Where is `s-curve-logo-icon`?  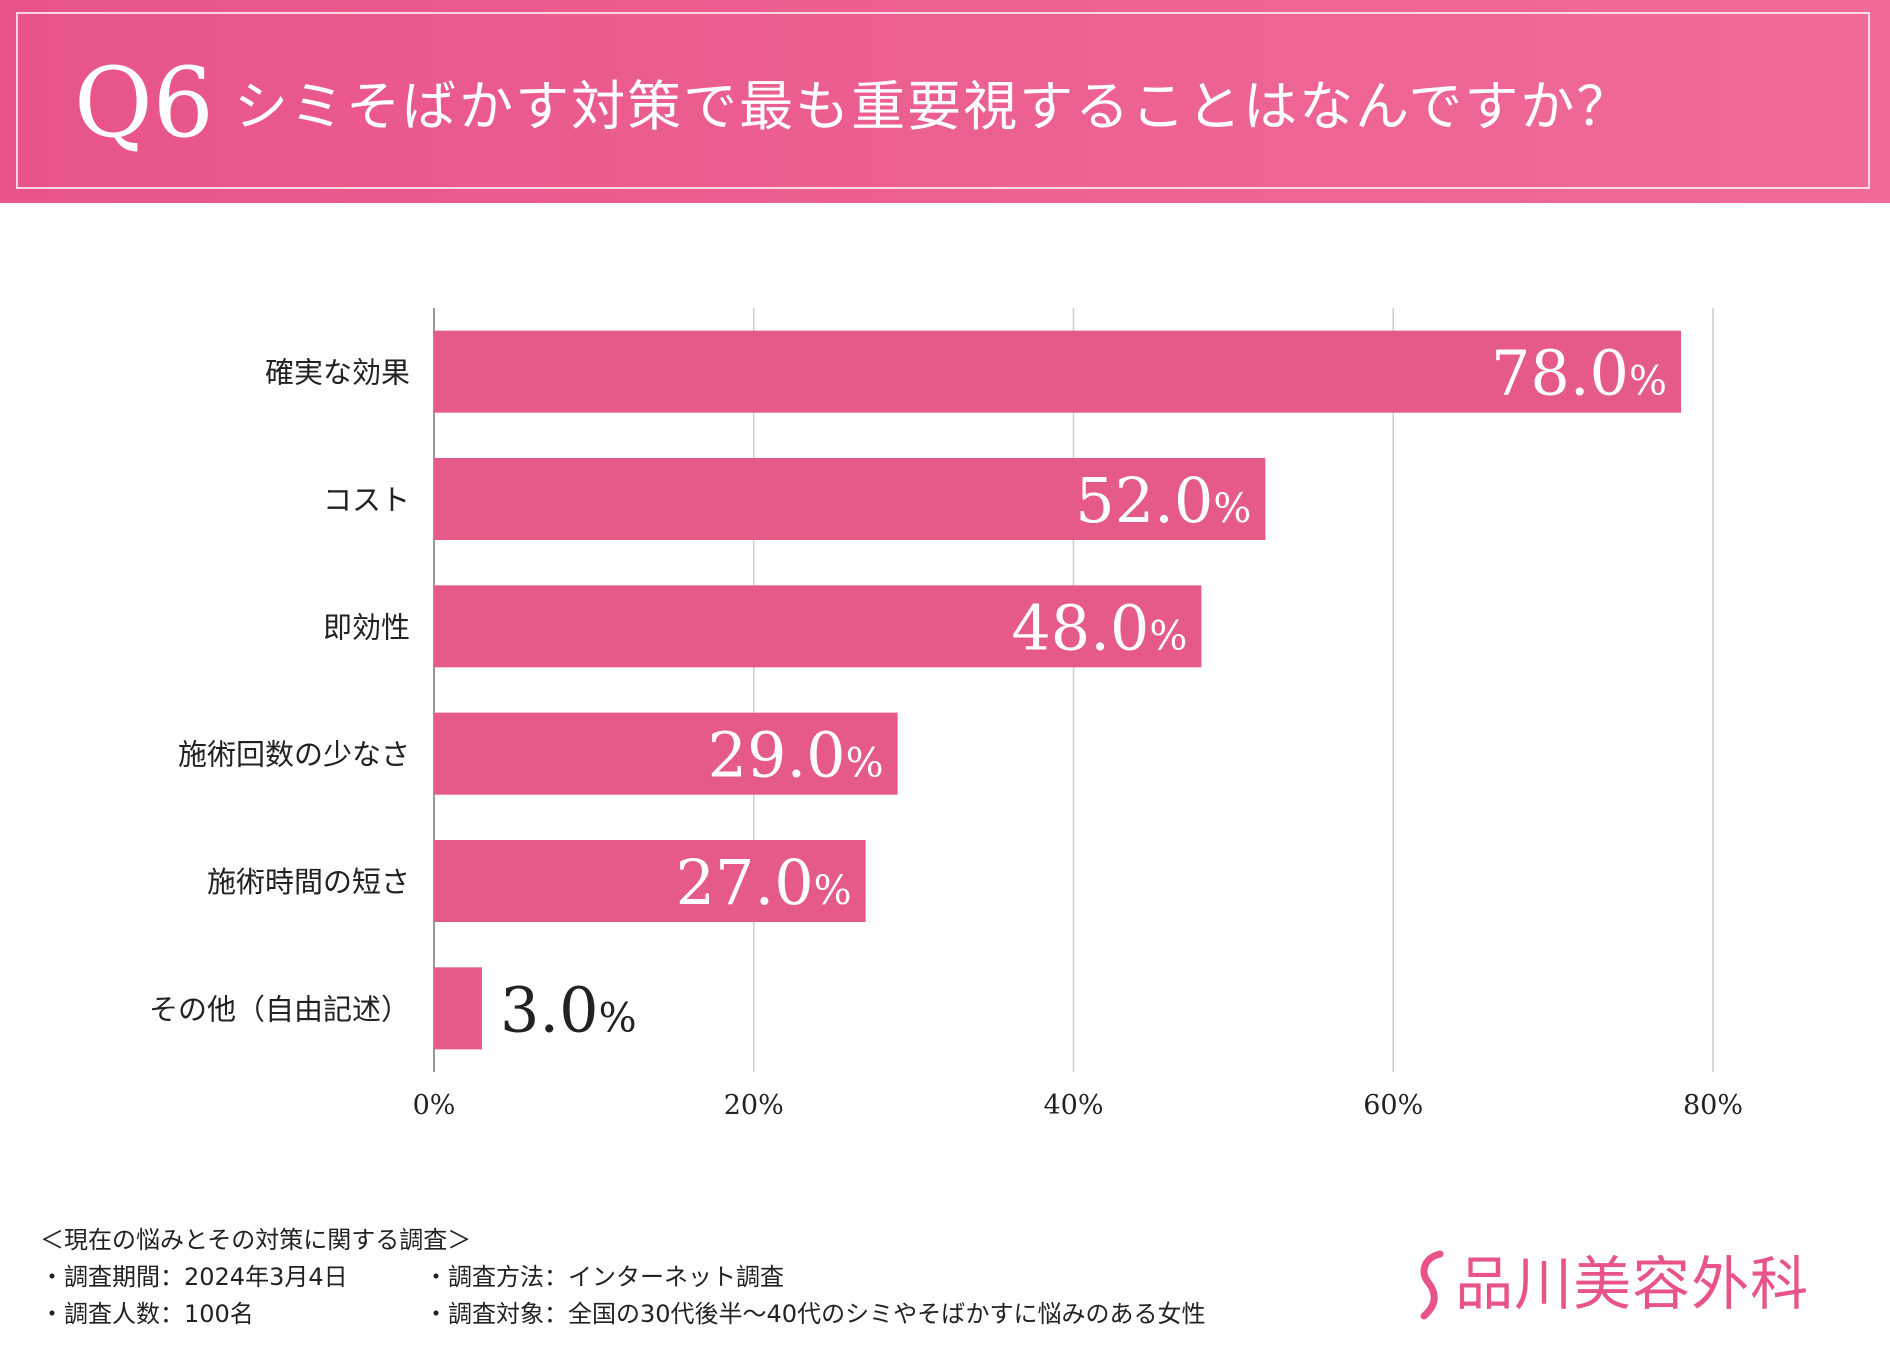 s-curve-logo-icon is located at coordinates (1432, 1285).